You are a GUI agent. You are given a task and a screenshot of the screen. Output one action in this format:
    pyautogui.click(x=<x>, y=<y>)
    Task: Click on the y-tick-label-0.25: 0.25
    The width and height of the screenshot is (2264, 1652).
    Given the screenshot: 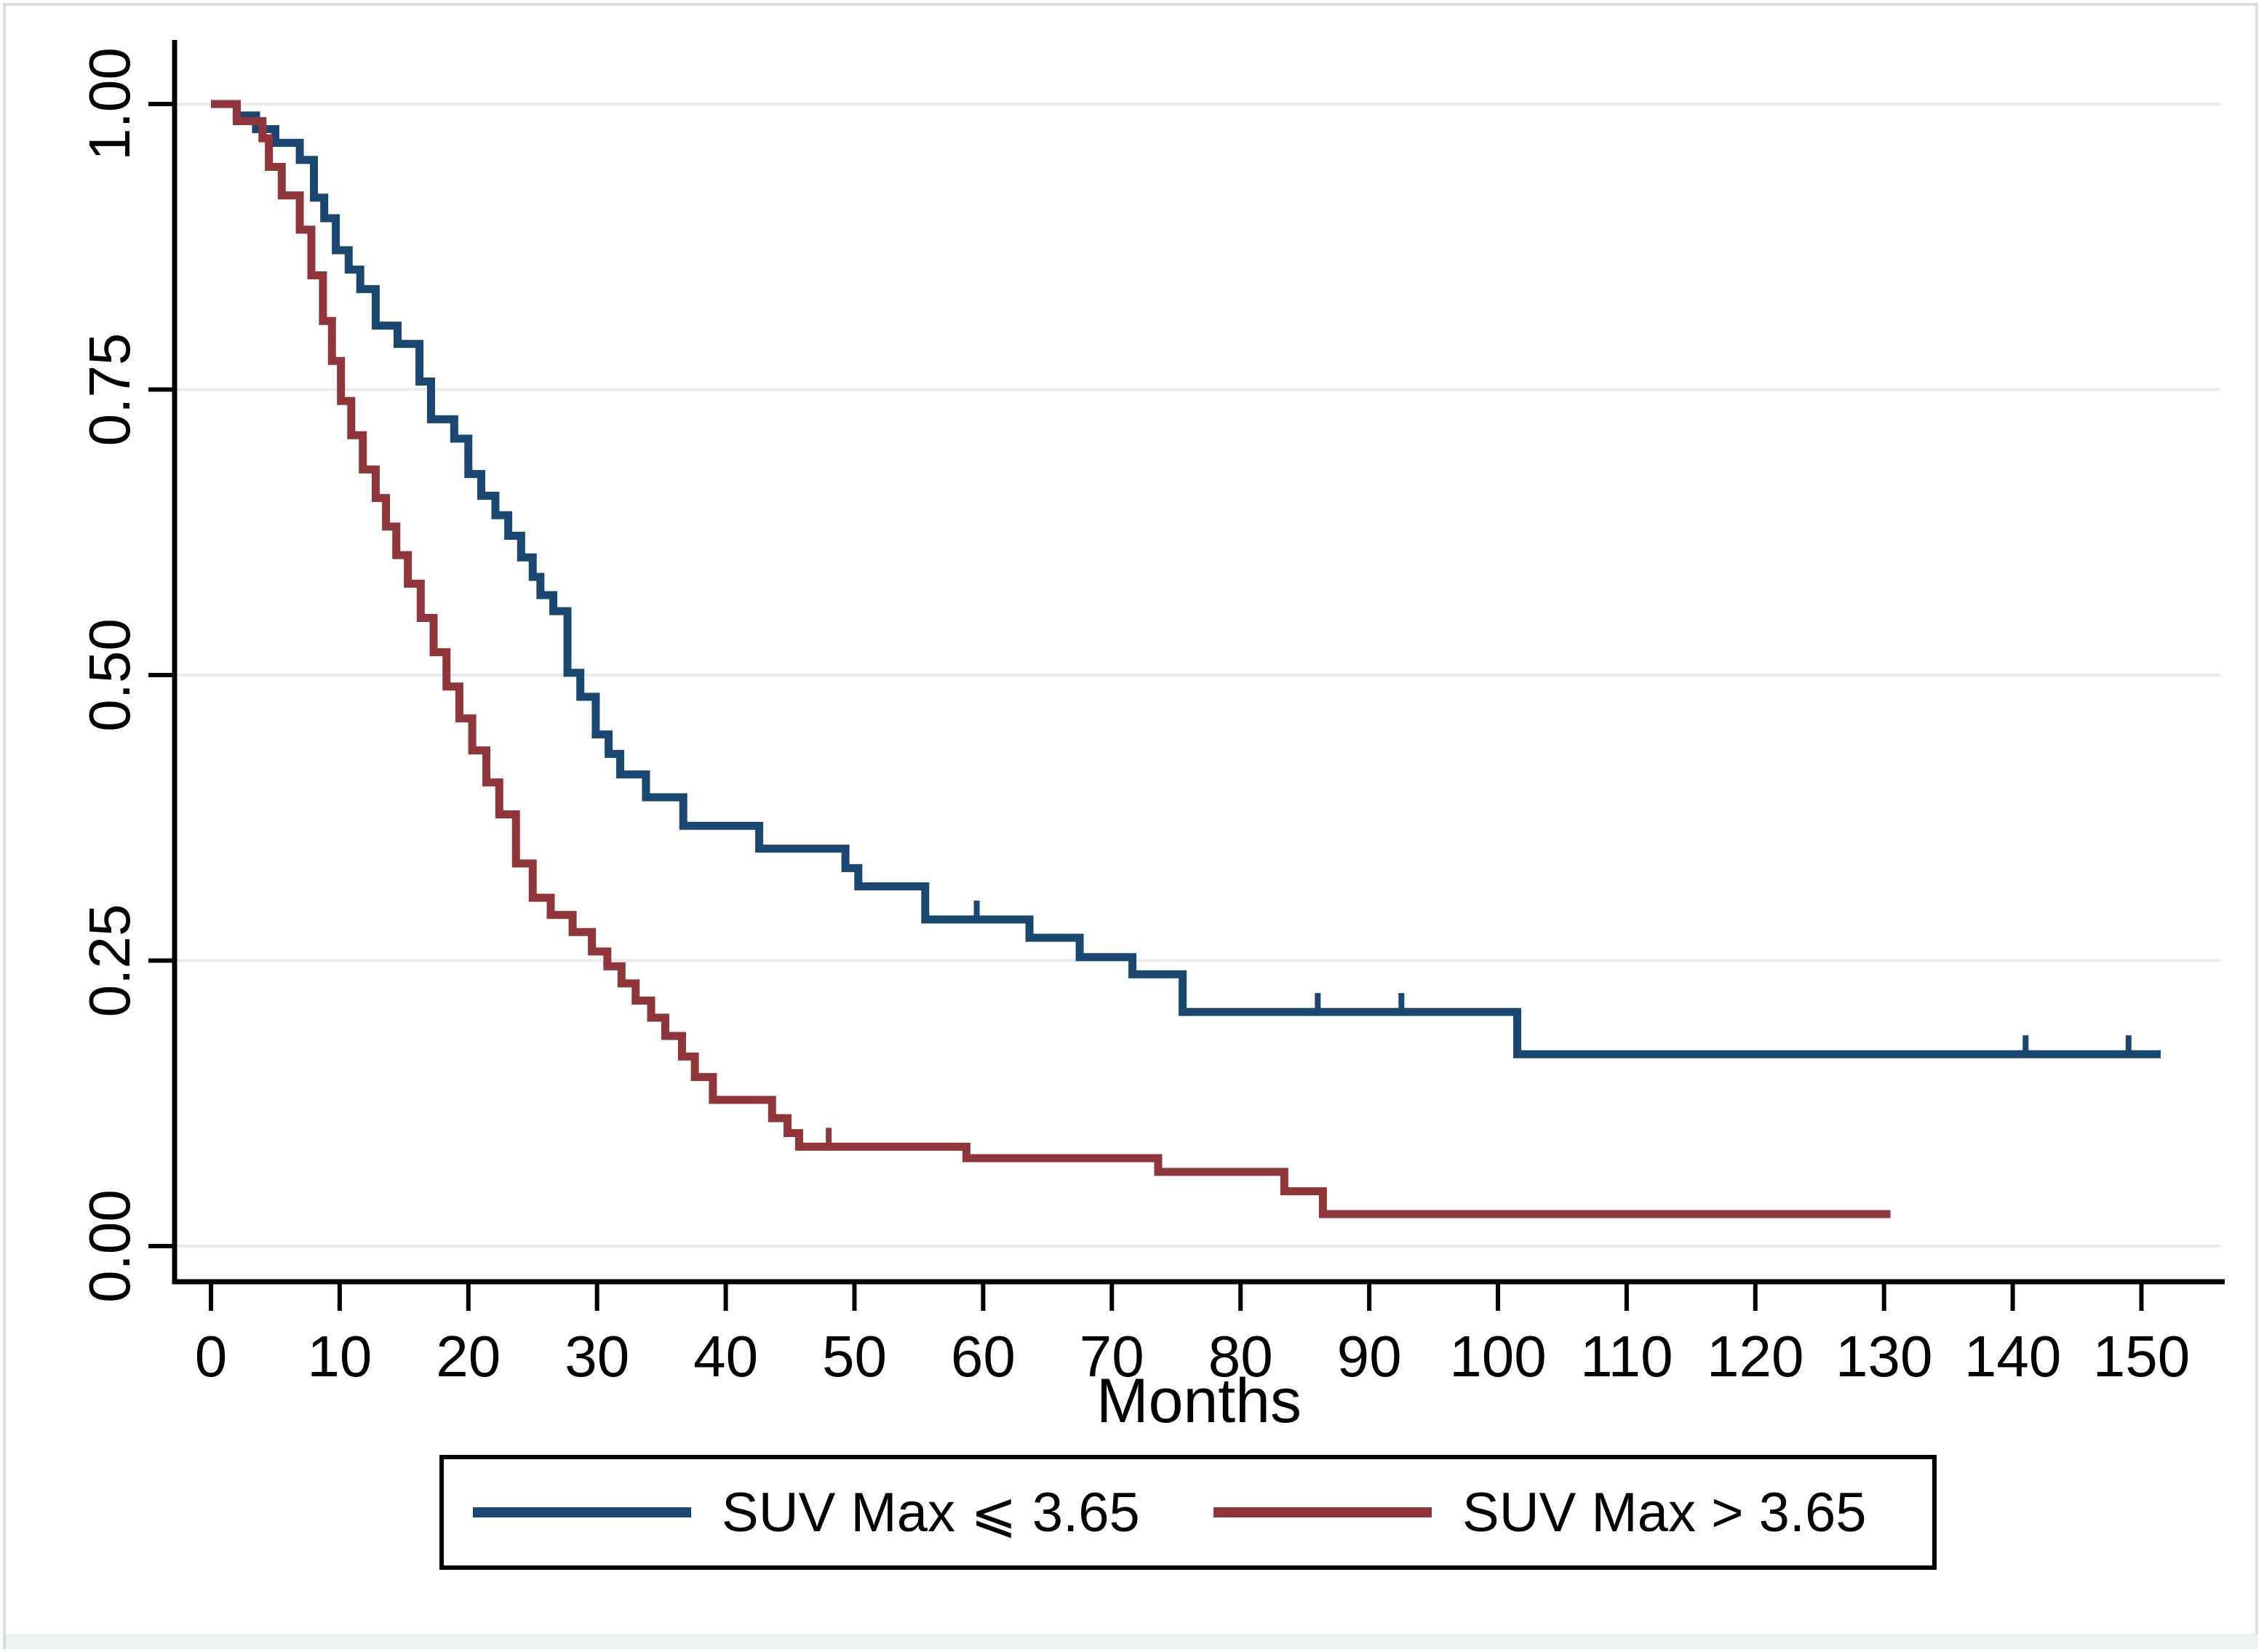 What is the action you would take?
    pyautogui.click(x=109, y=961)
    